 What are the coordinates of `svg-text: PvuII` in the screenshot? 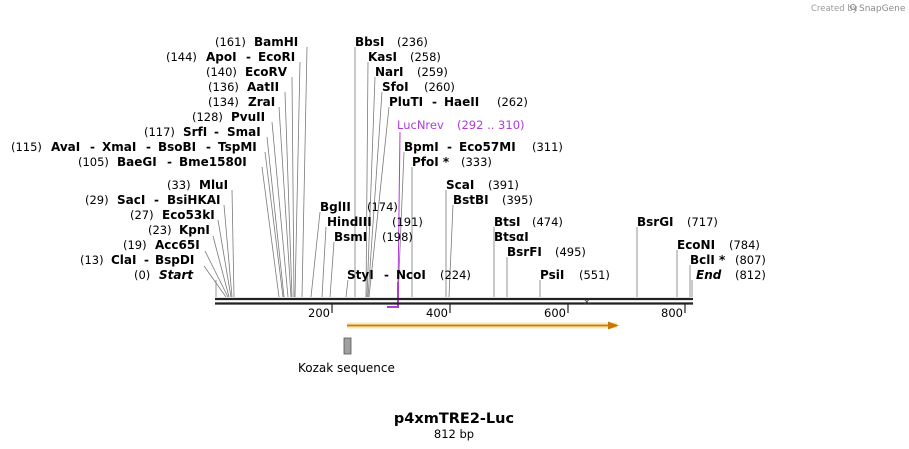 It's located at (248, 117).